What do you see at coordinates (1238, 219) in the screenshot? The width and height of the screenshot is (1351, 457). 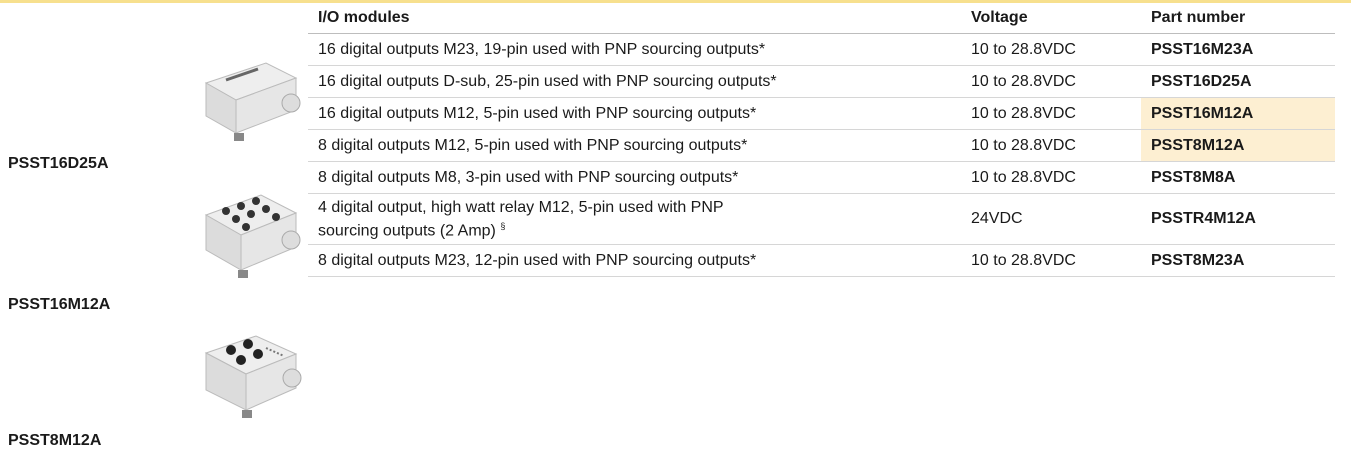 I see `part-number: PSSTR4M12A` at bounding box center [1238, 219].